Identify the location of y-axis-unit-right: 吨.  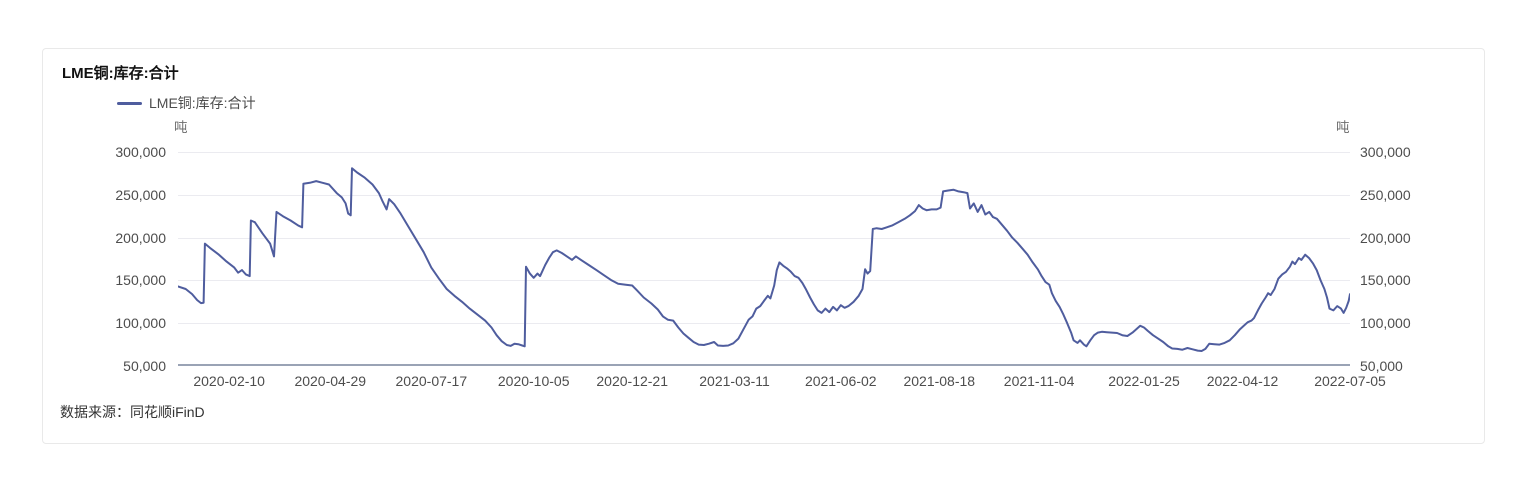
(1343, 127).